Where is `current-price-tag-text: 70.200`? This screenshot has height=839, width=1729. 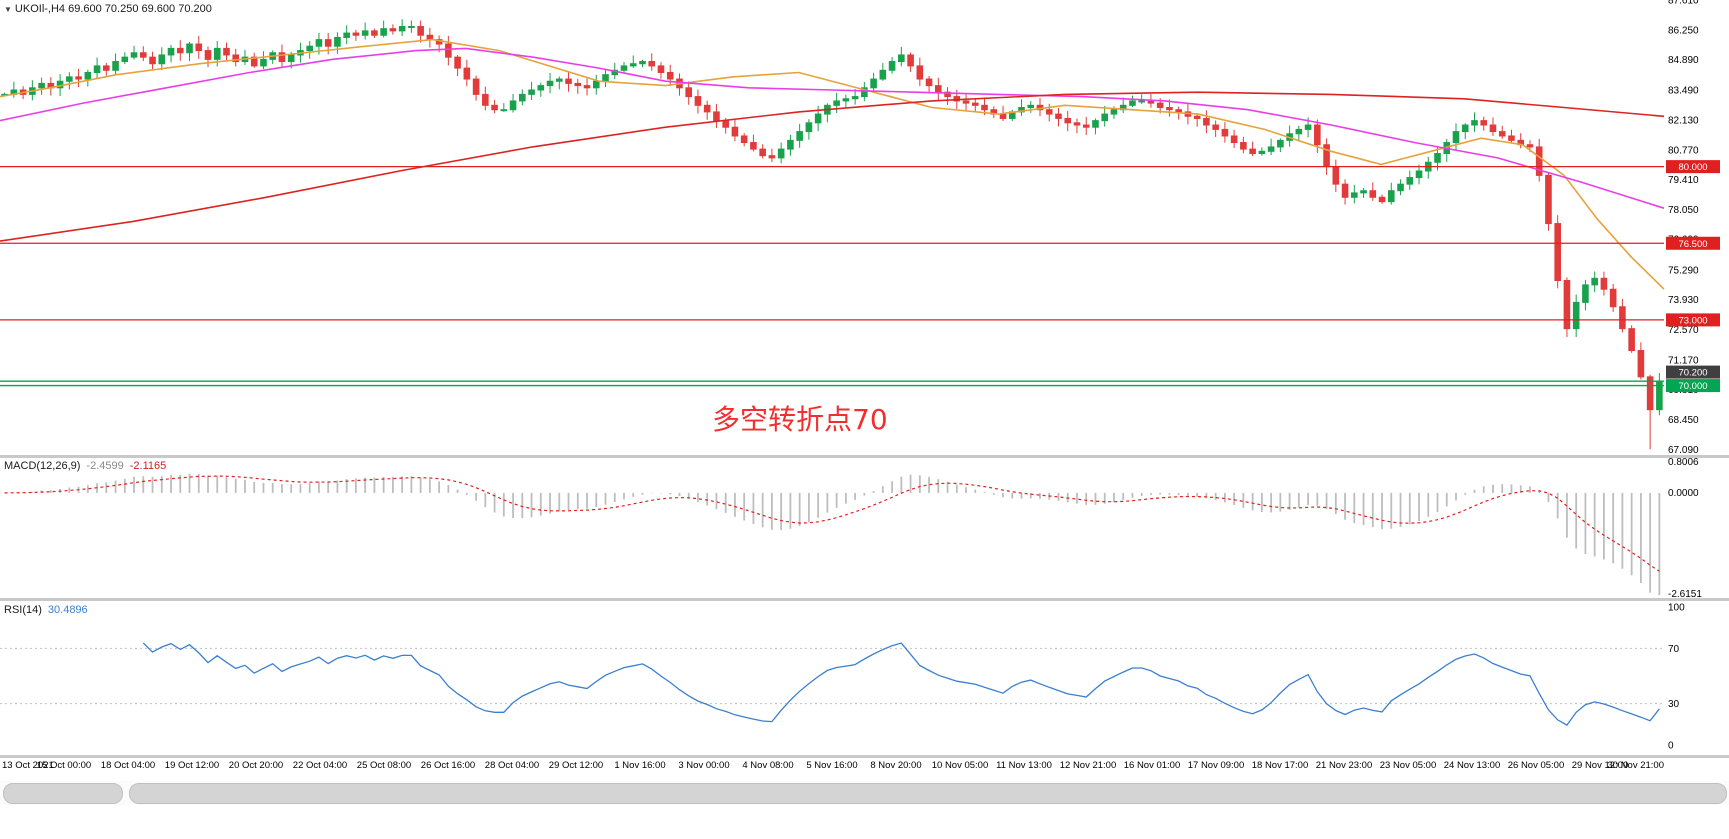
current-price-tag-text: 70.200 is located at coordinates (1692, 373).